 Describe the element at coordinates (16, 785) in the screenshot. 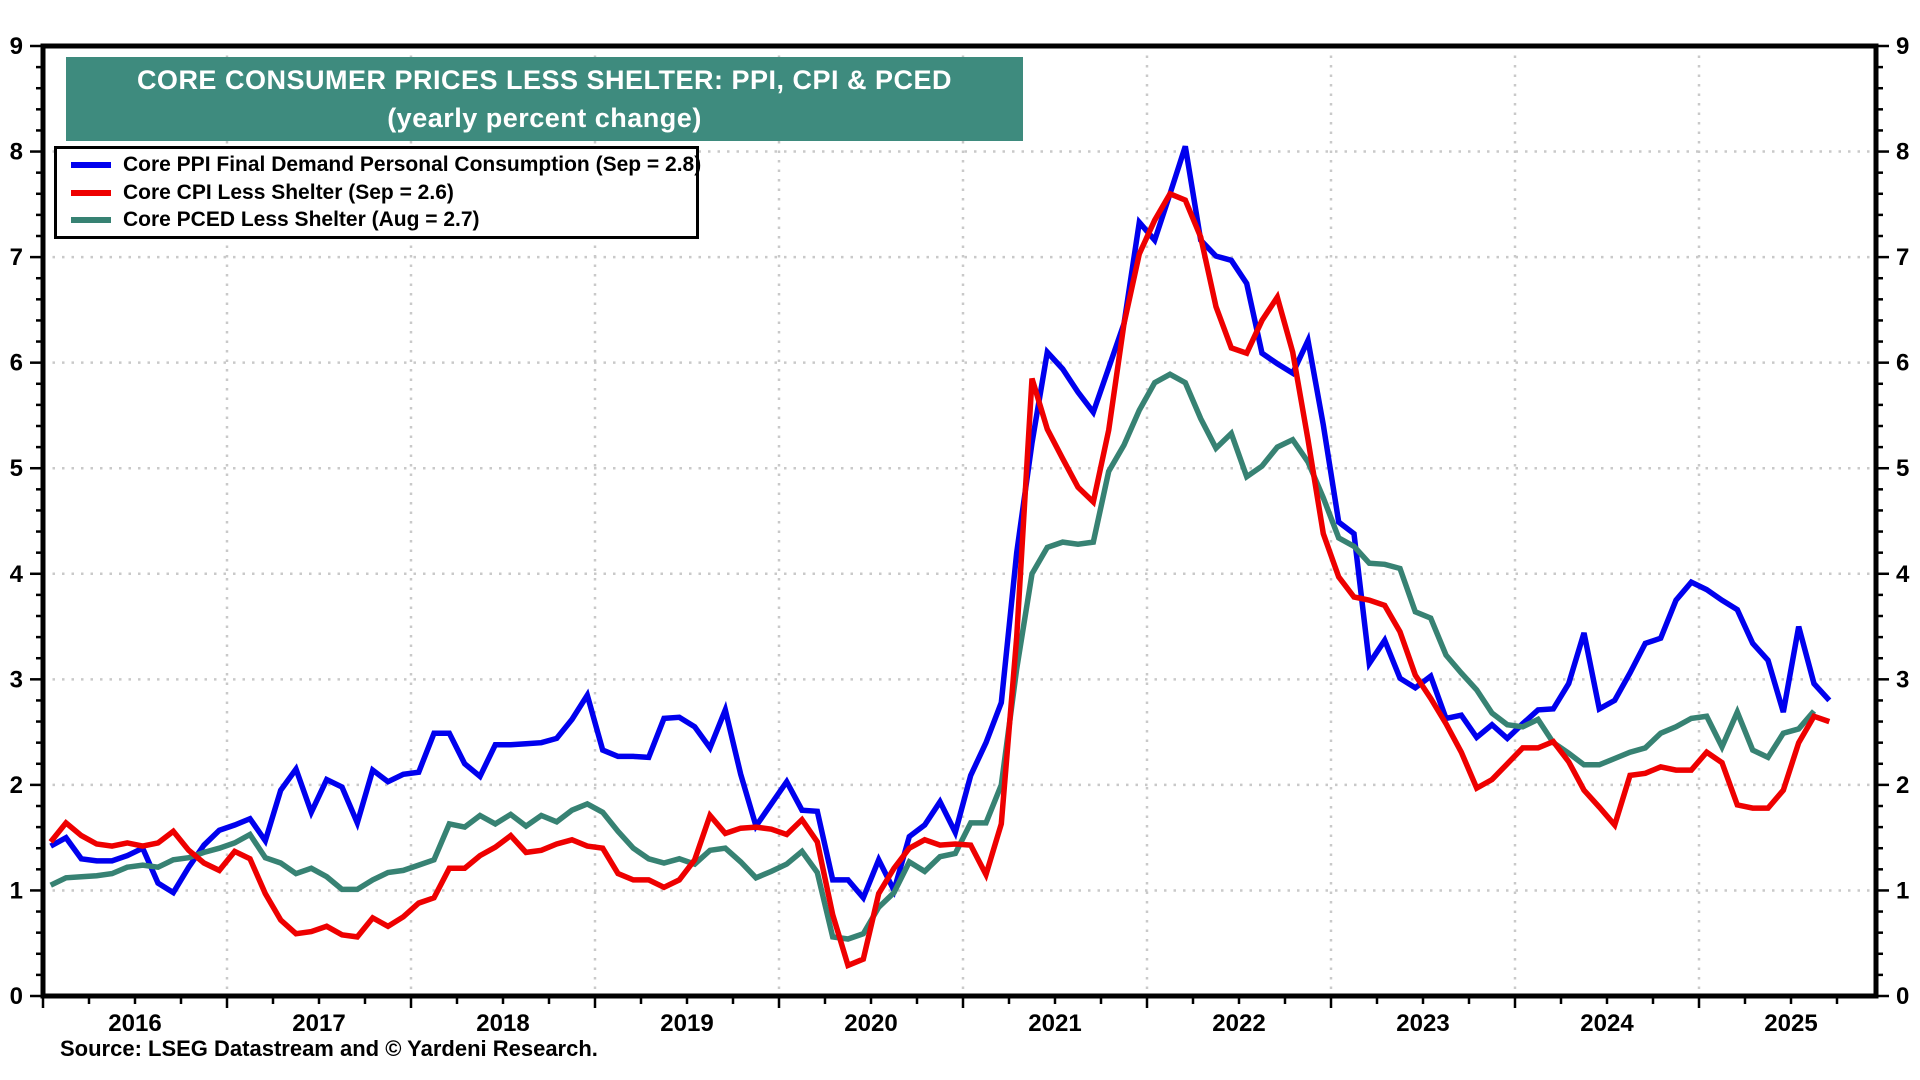

I see `y-label-left-2: 2` at that location.